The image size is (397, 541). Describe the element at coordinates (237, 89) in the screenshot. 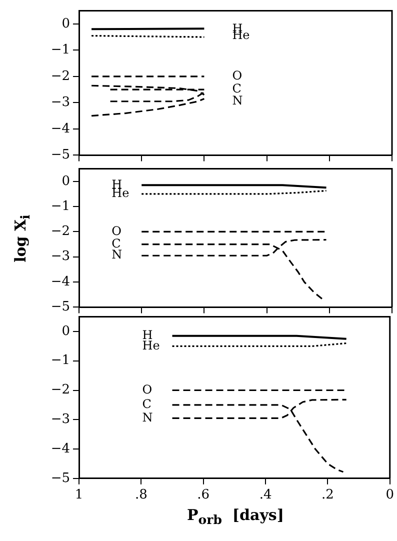

I see `text: C` at that location.